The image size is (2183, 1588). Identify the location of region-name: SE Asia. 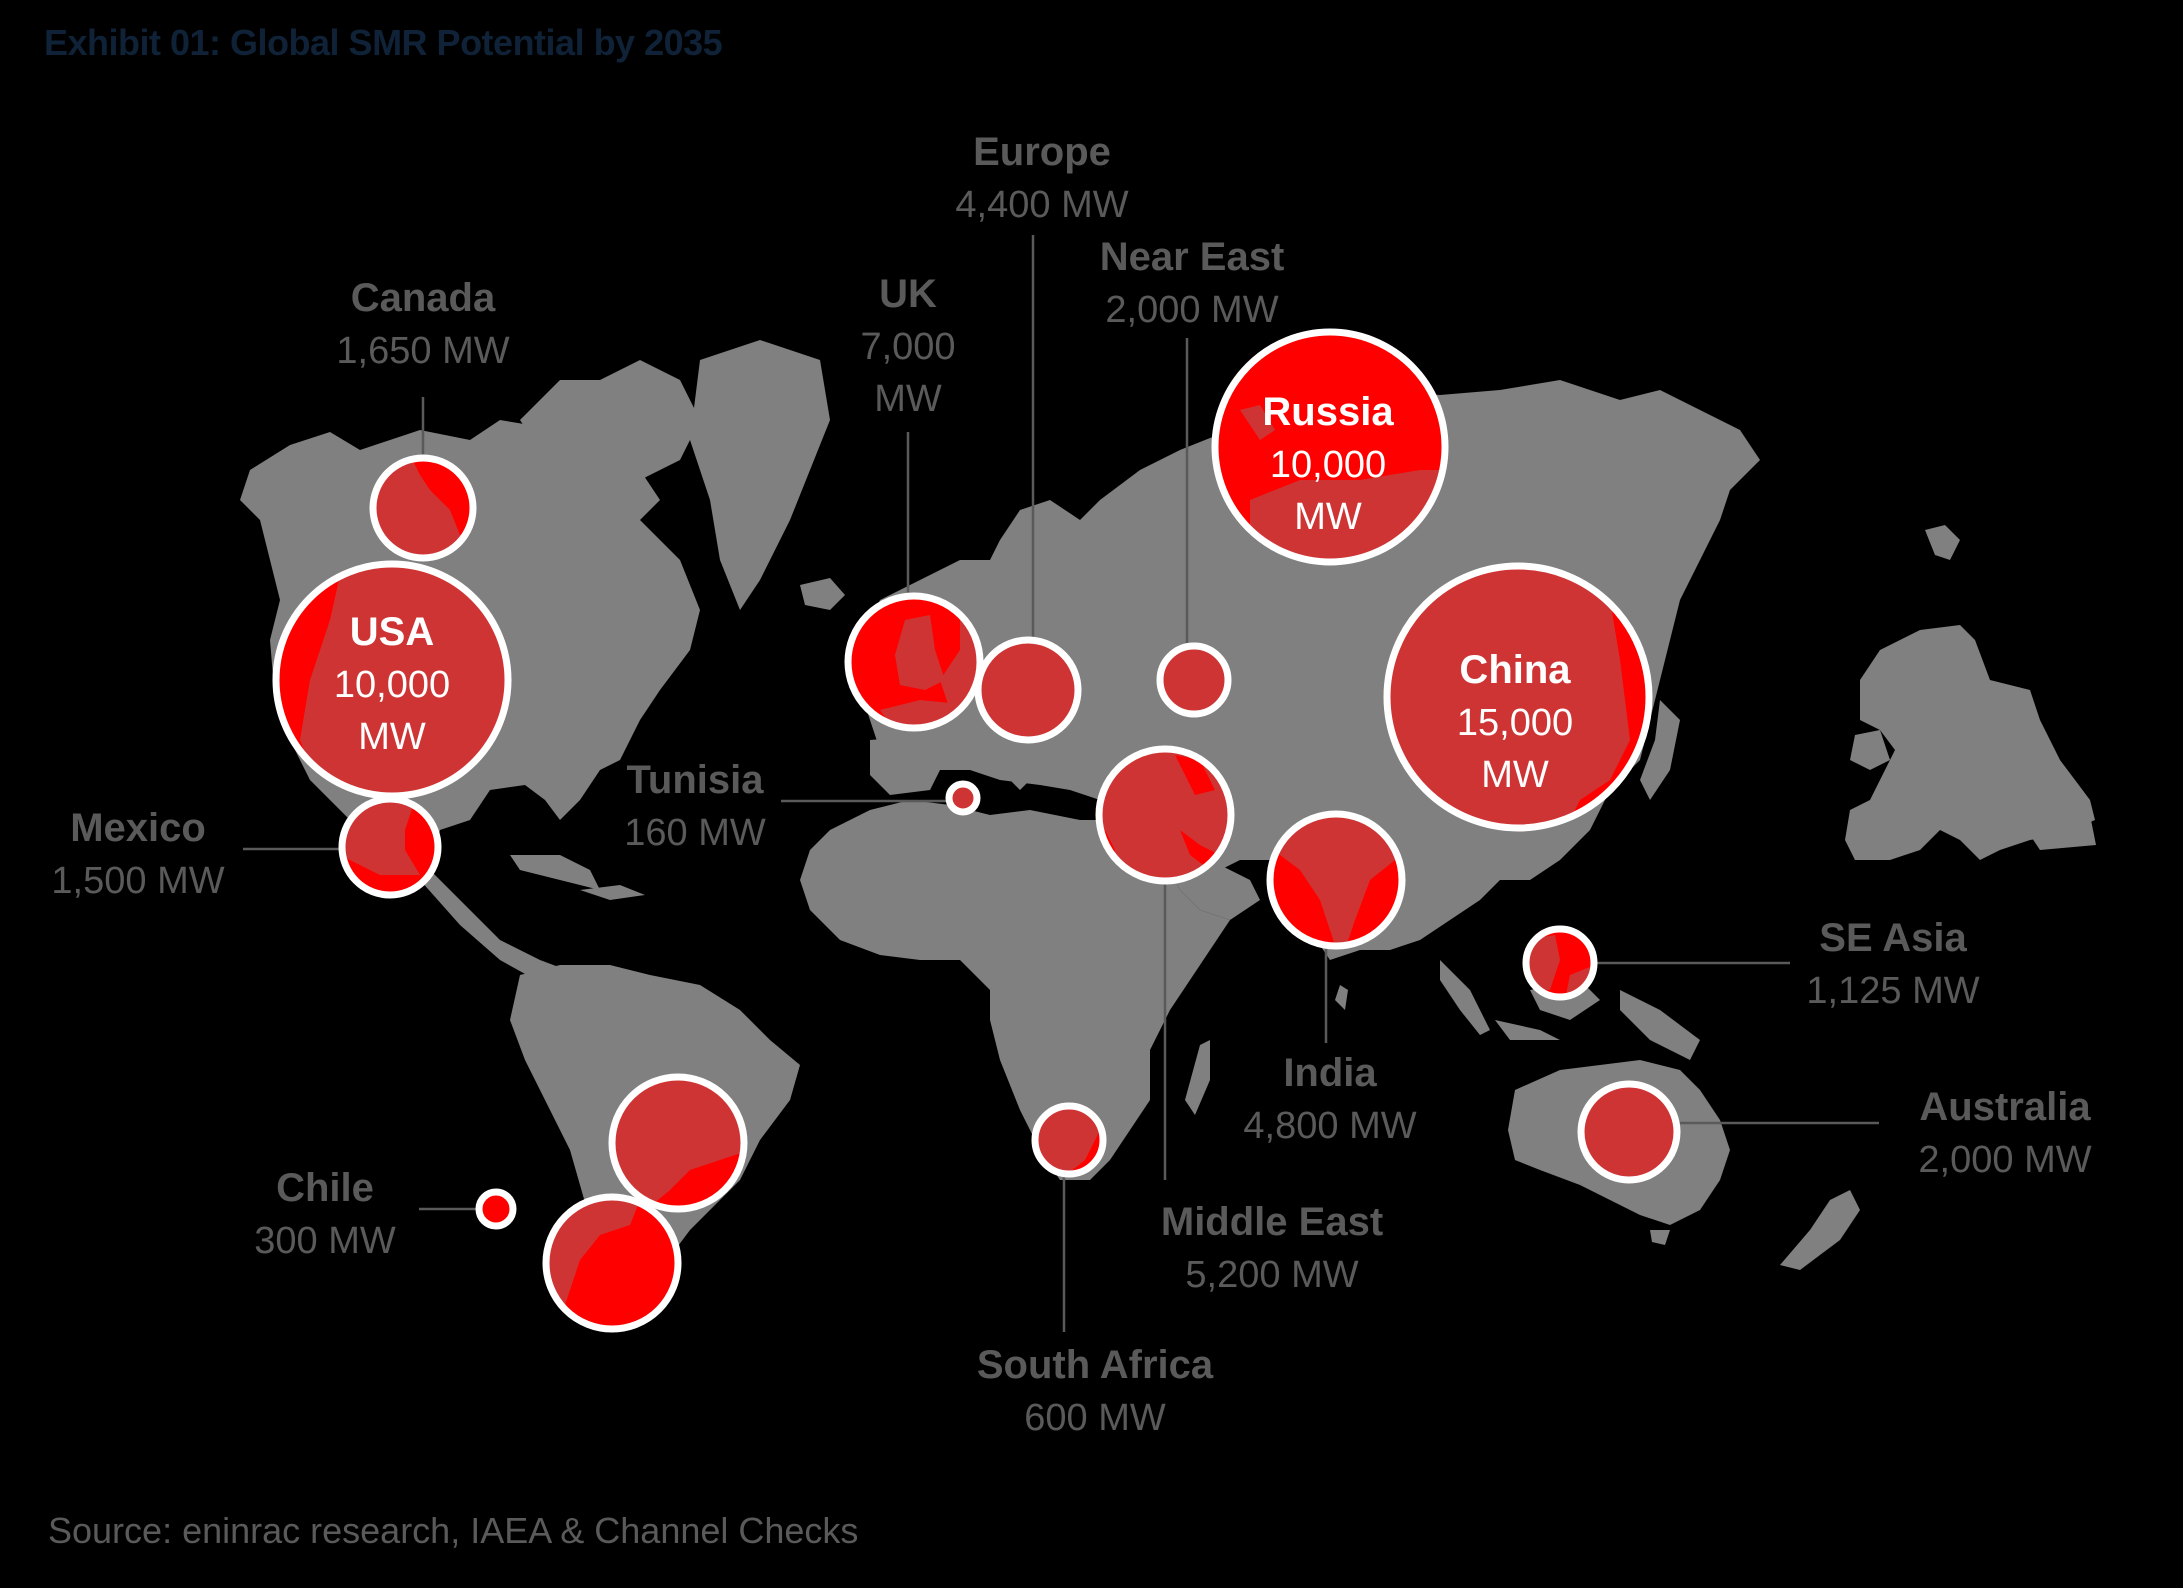
(1893, 938).